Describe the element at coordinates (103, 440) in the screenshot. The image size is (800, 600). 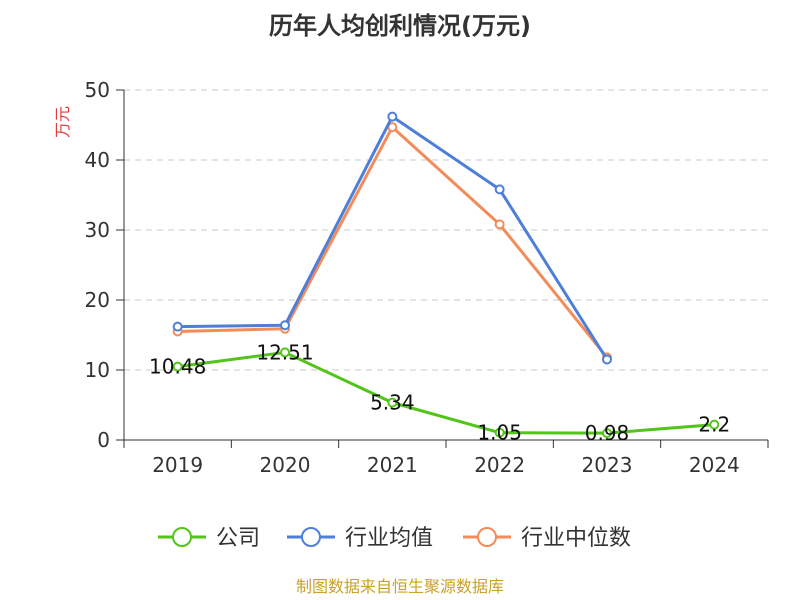
I see `y-tick-label: 0` at that location.